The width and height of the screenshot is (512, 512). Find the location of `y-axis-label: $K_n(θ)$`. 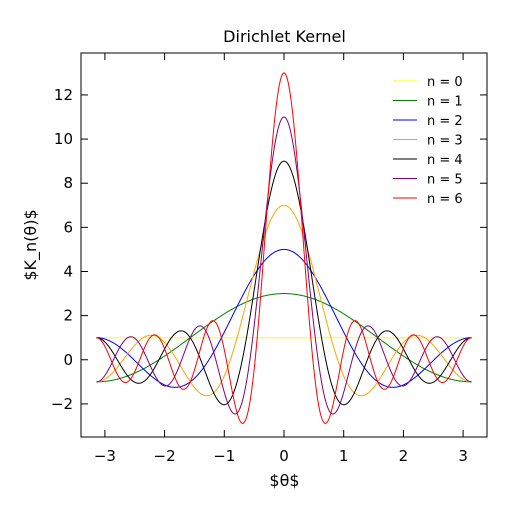

y-axis-label: $K_n(θ)$ is located at coordinates (31, 244).